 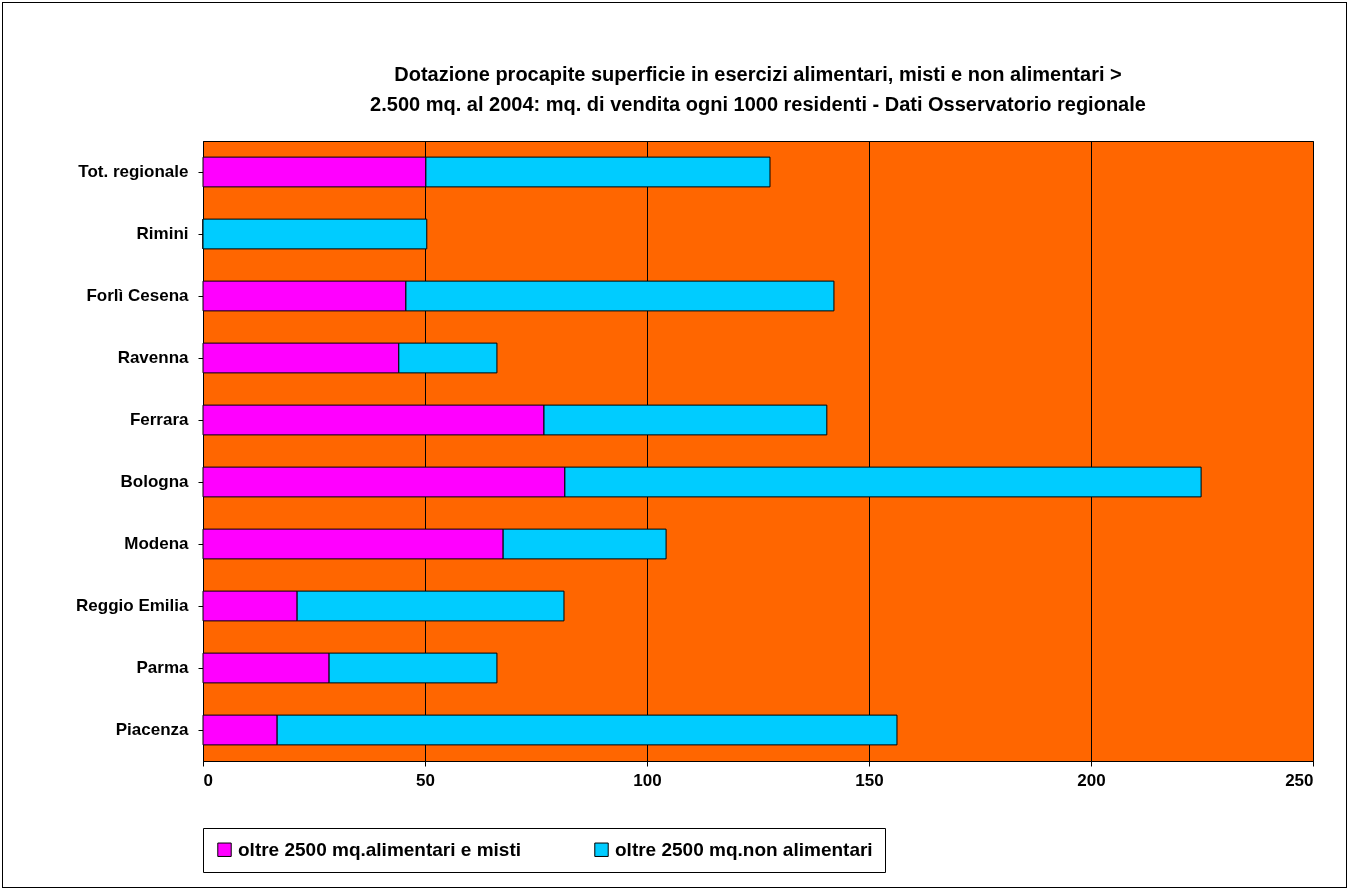 I want to click on y-tick-label: Piacenza, so click(x=152, y=729).